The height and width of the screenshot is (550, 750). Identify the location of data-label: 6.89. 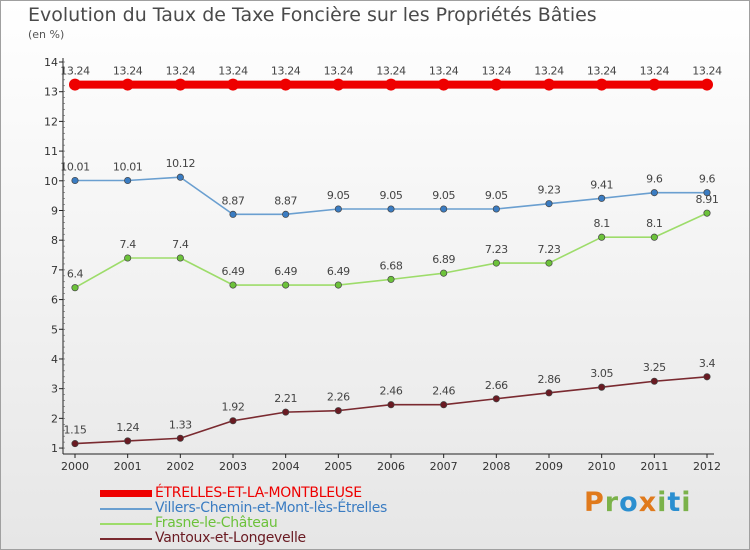
(443, 259).